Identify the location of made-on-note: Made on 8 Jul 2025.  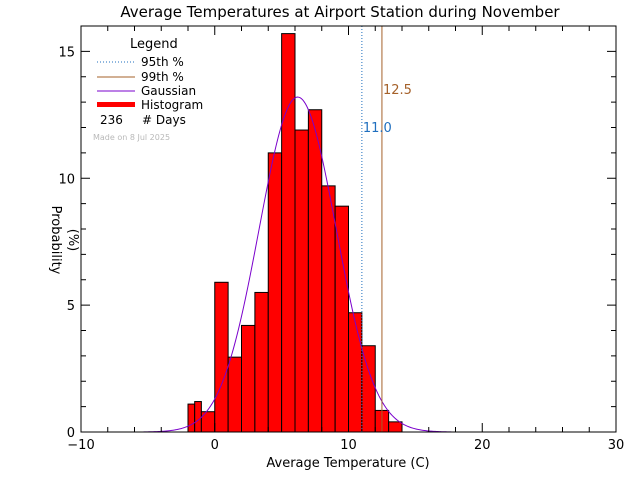
(131, 137).